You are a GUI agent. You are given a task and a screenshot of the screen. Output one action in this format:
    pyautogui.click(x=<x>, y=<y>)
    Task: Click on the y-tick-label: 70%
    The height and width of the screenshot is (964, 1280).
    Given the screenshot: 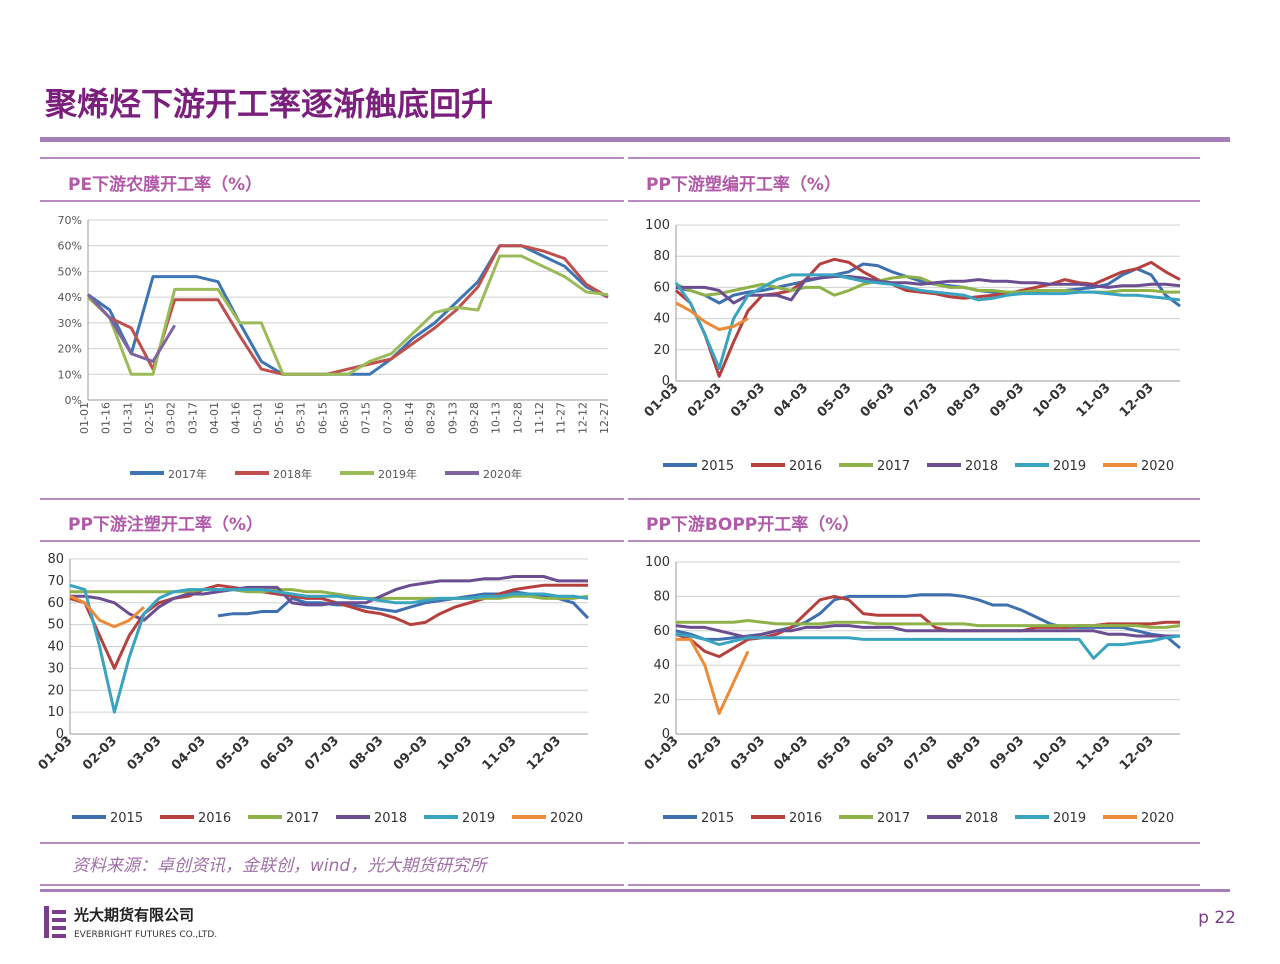 What is the action you would take?
    pyautogui.click(x=70, y=220)
    